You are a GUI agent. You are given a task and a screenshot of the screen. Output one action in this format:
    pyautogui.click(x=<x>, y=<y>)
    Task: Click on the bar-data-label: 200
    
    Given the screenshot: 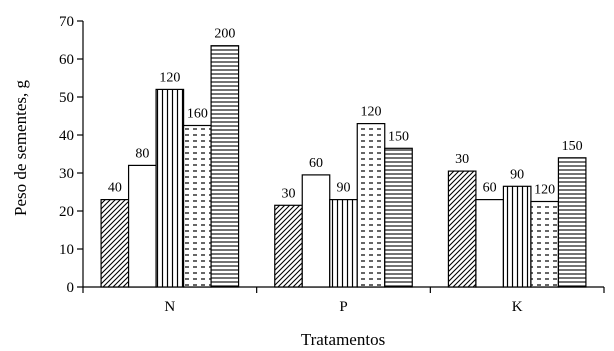 What is the action you would take?
    pyautogui.click(x=224, y=34)
    